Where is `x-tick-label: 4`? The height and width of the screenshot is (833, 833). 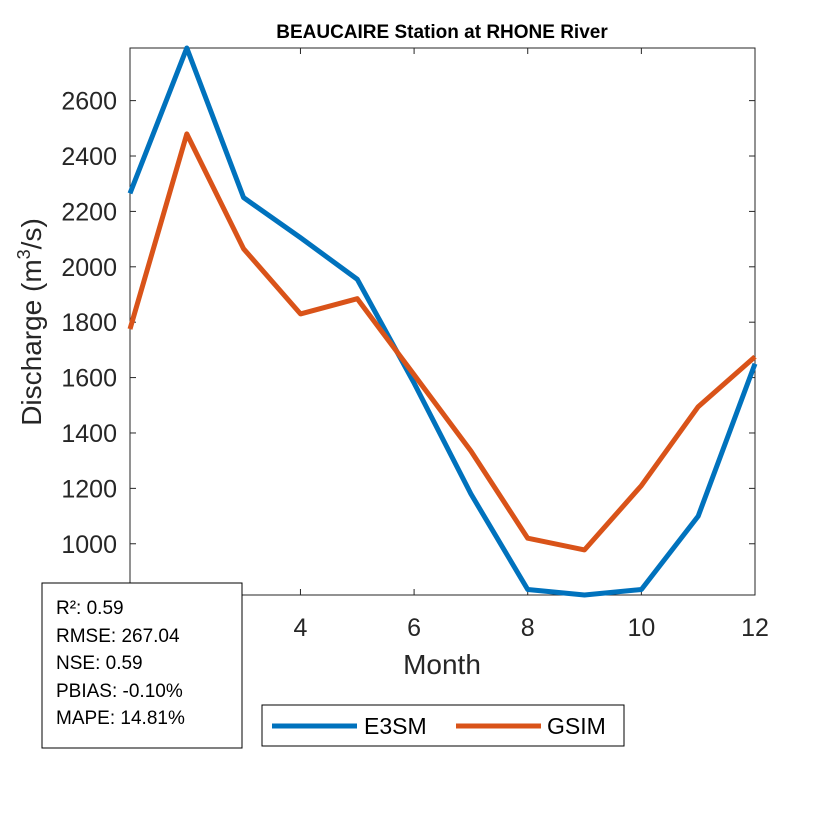 x-tick-label: 4 is located at coordinates (301, 628).